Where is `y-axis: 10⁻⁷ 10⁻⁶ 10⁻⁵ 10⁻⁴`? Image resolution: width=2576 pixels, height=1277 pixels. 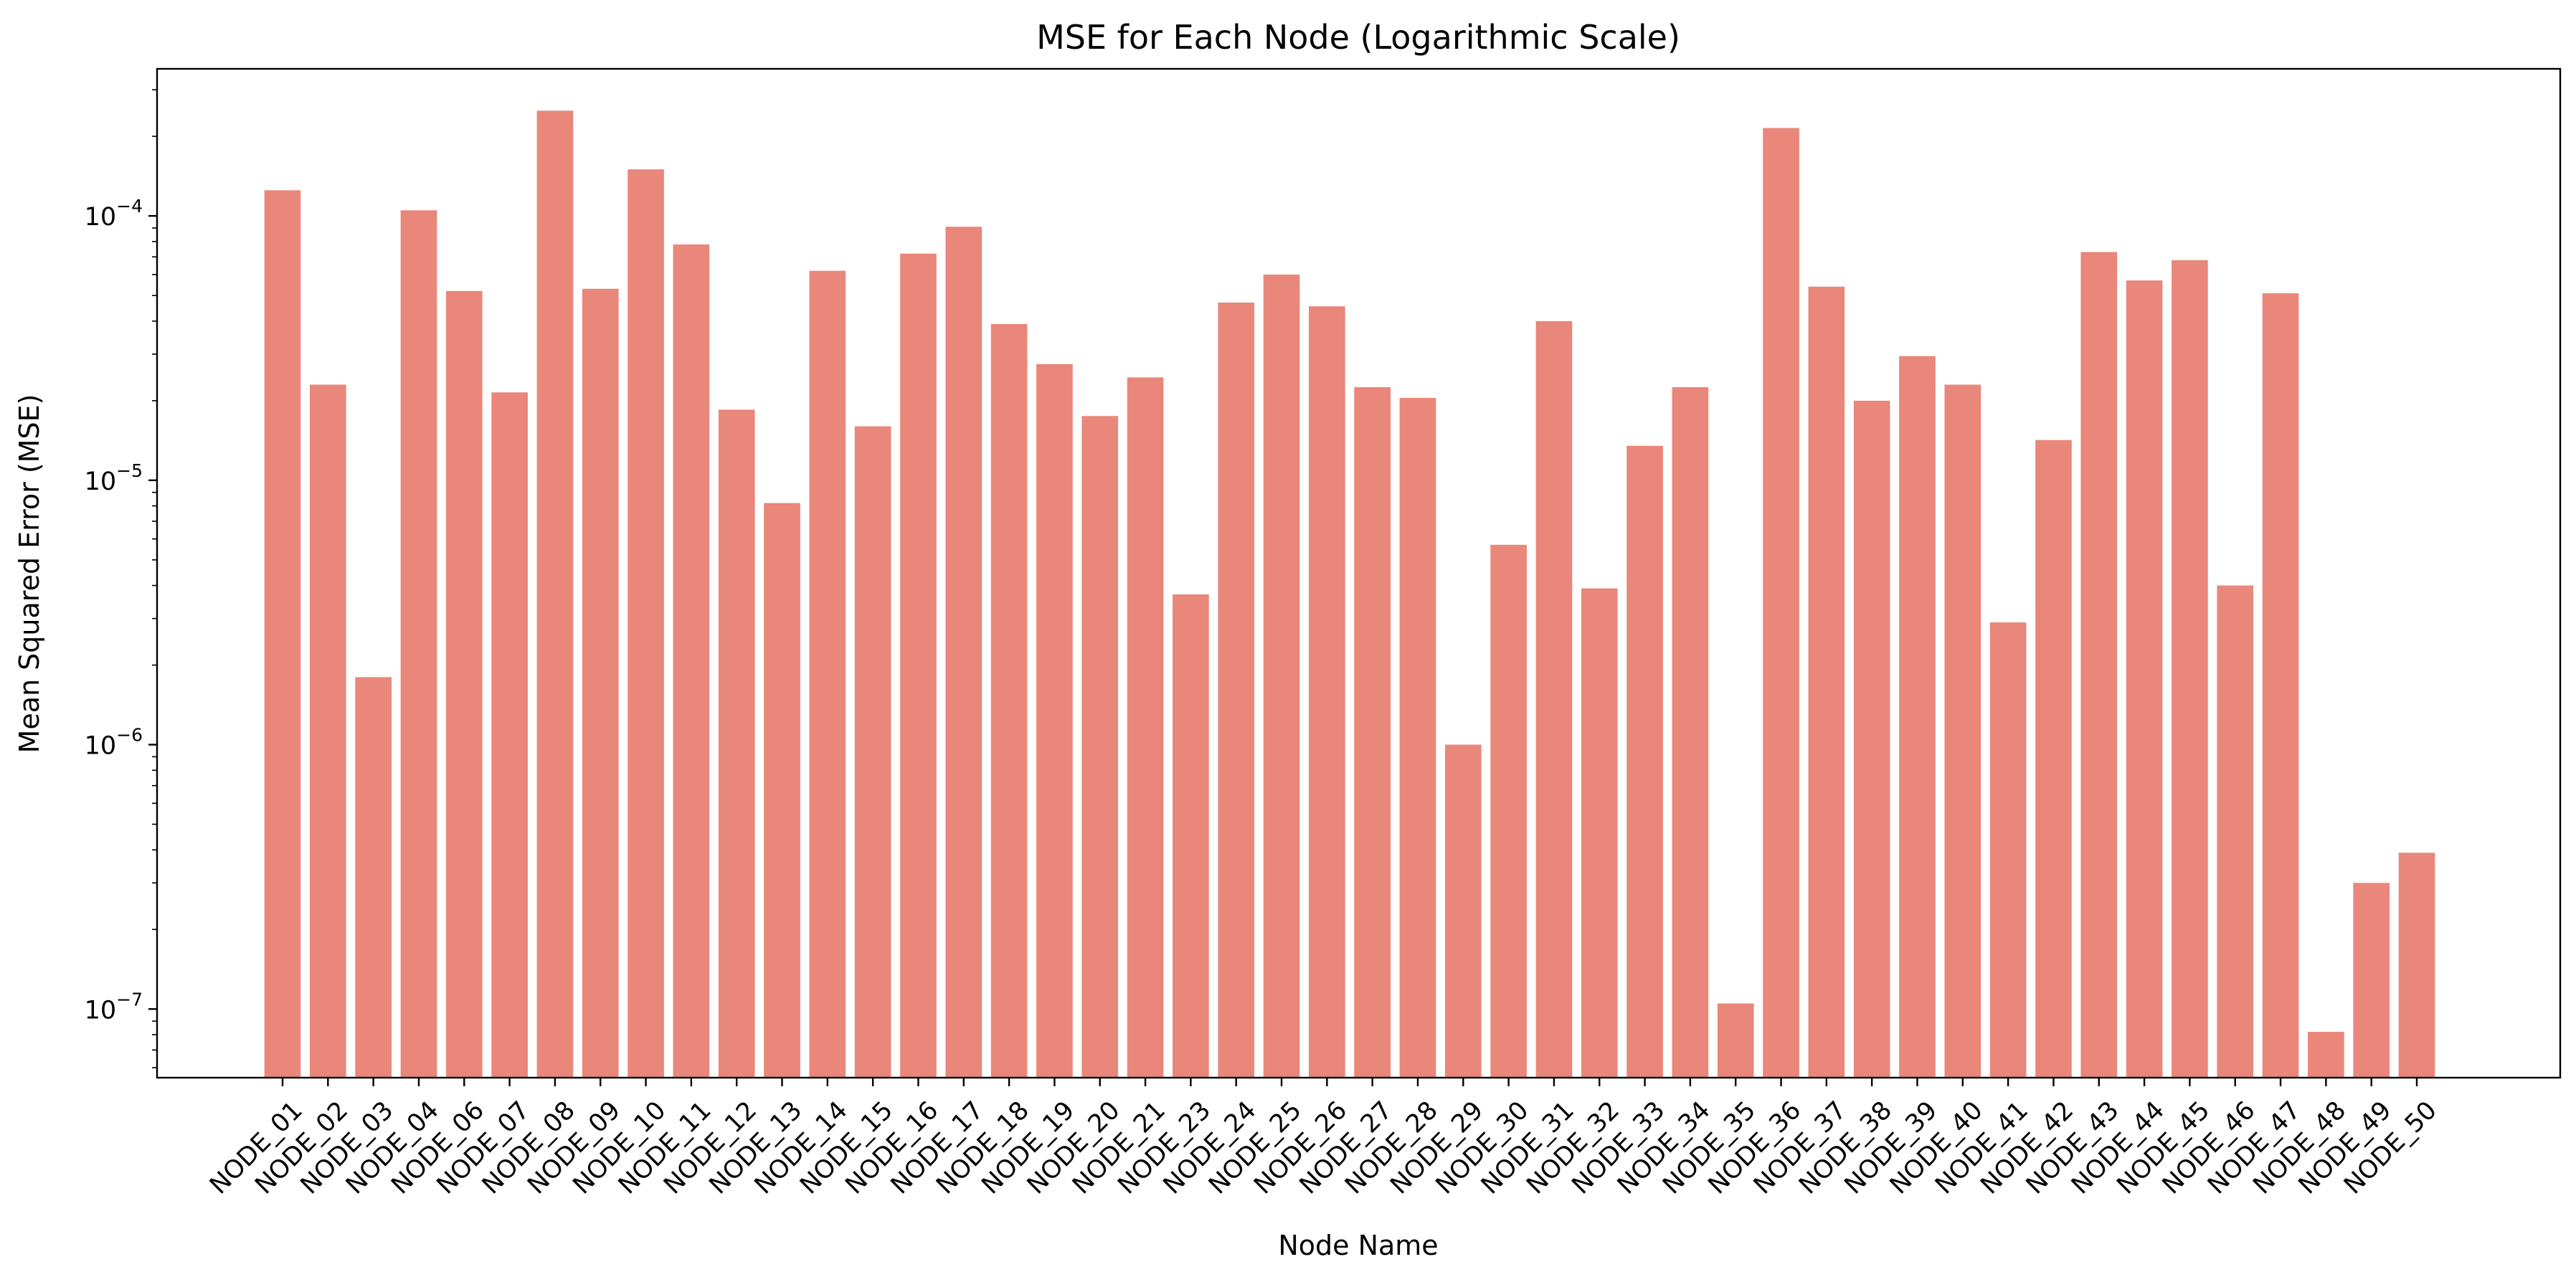 y-axis: 10⁻⁷ 10⁻⁶ 10⁻⁵ 10⁻⁴ is located at coordinates (121, 578).